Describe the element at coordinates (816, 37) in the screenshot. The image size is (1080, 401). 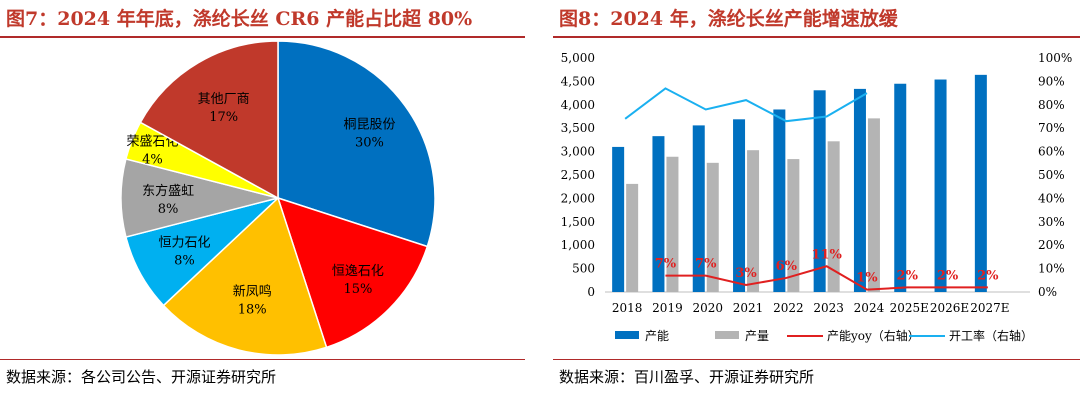
I see `right-title-rule` at that location.